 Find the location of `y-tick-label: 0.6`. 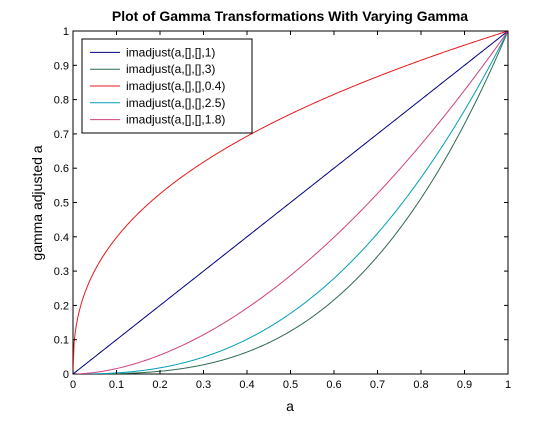

y-tick-label: 0.6 is located at coordinates (61, 169).